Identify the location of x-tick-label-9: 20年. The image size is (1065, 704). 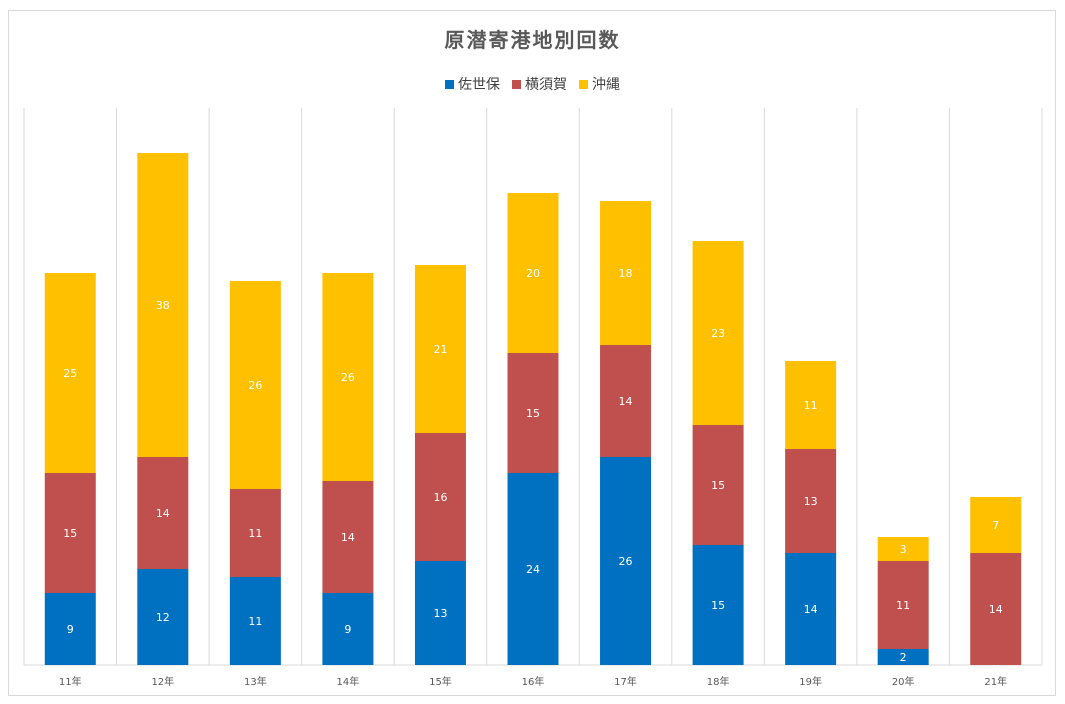
(903, 681).